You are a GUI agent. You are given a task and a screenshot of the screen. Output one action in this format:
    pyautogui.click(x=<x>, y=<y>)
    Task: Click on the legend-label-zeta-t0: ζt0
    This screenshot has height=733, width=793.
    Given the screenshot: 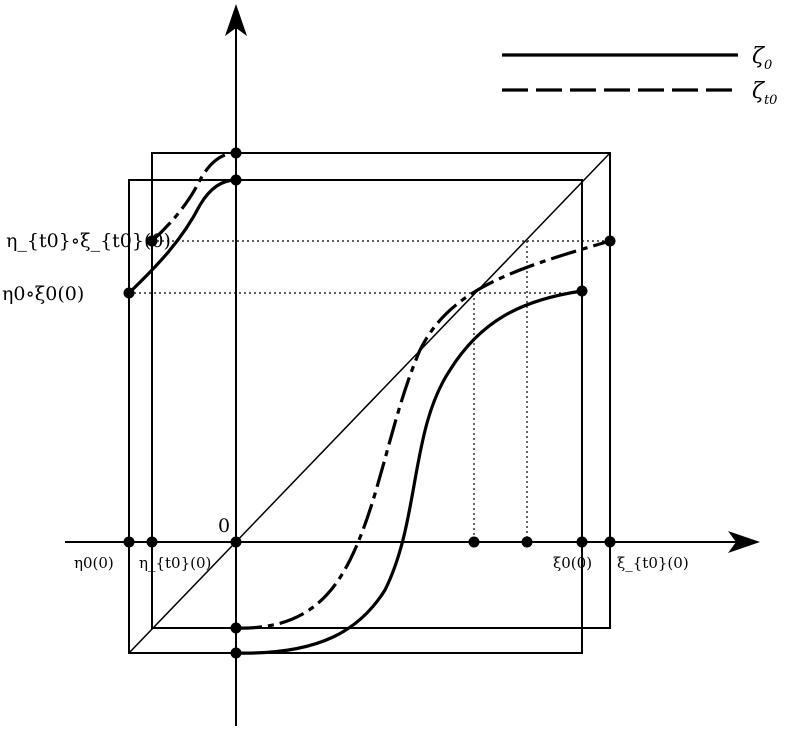 What is the action you would take?
    pyautogui.click(x=764, y=93)
    